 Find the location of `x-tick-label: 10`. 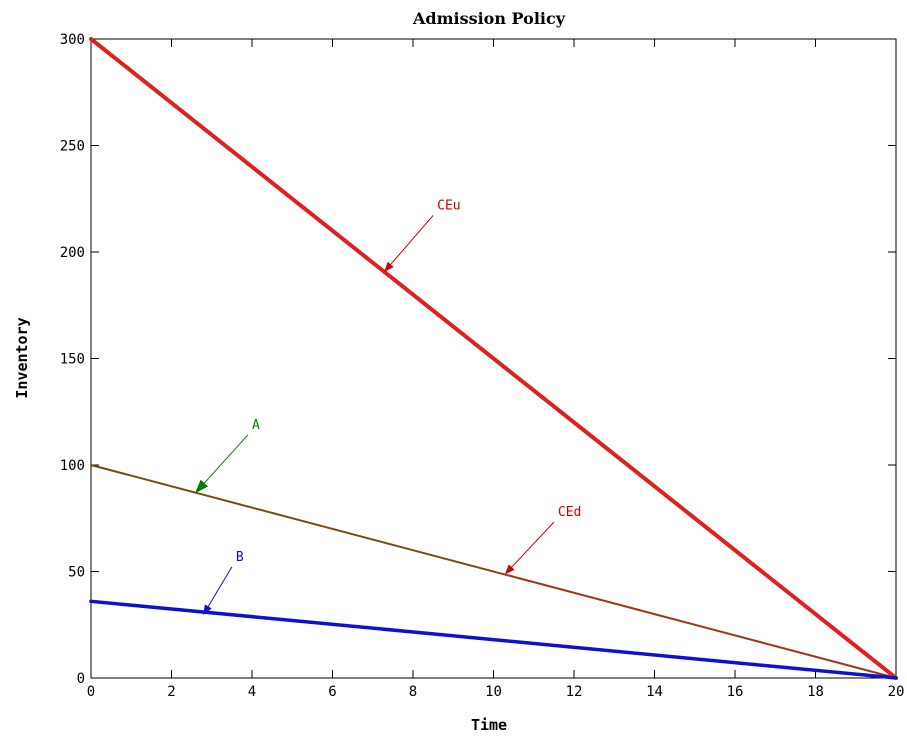

x-tick-label: 10 is located at coordinates (493, 692).